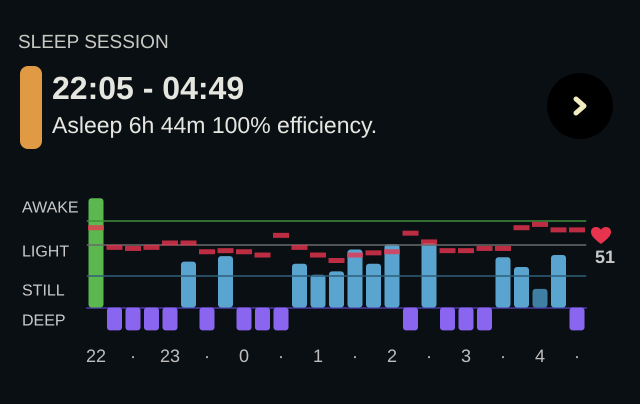 This screenshot has width=640, height=404. What do you see at coordinates (540, 356) in the screenshot?
I see `x-tick-label: 4` at bounding box center [540, 356].